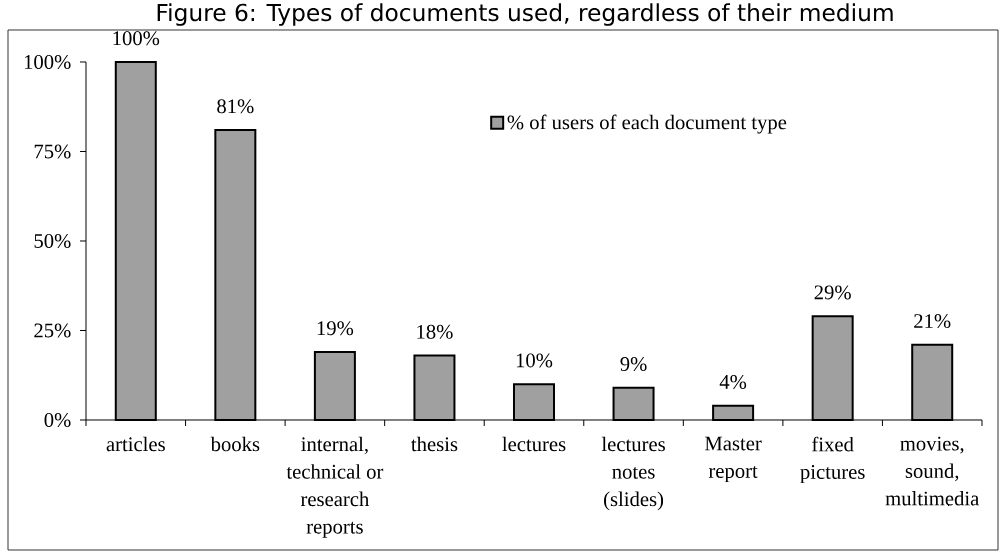  Describe the element at coordinates (434, 444) in the screenshot. I see `x-tick-label: thesis` at that location.